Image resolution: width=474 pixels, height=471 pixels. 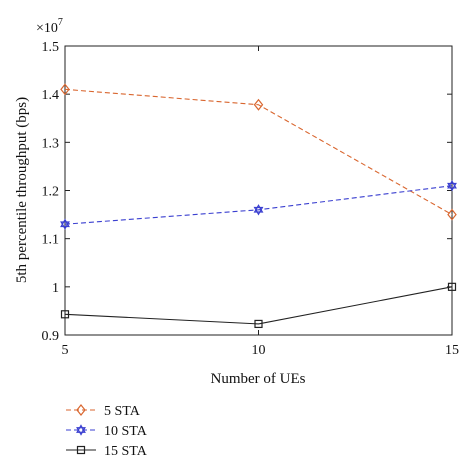 I want to click on legend: 5 STA 10 STA 15 STA, so click(x=107, y=431).